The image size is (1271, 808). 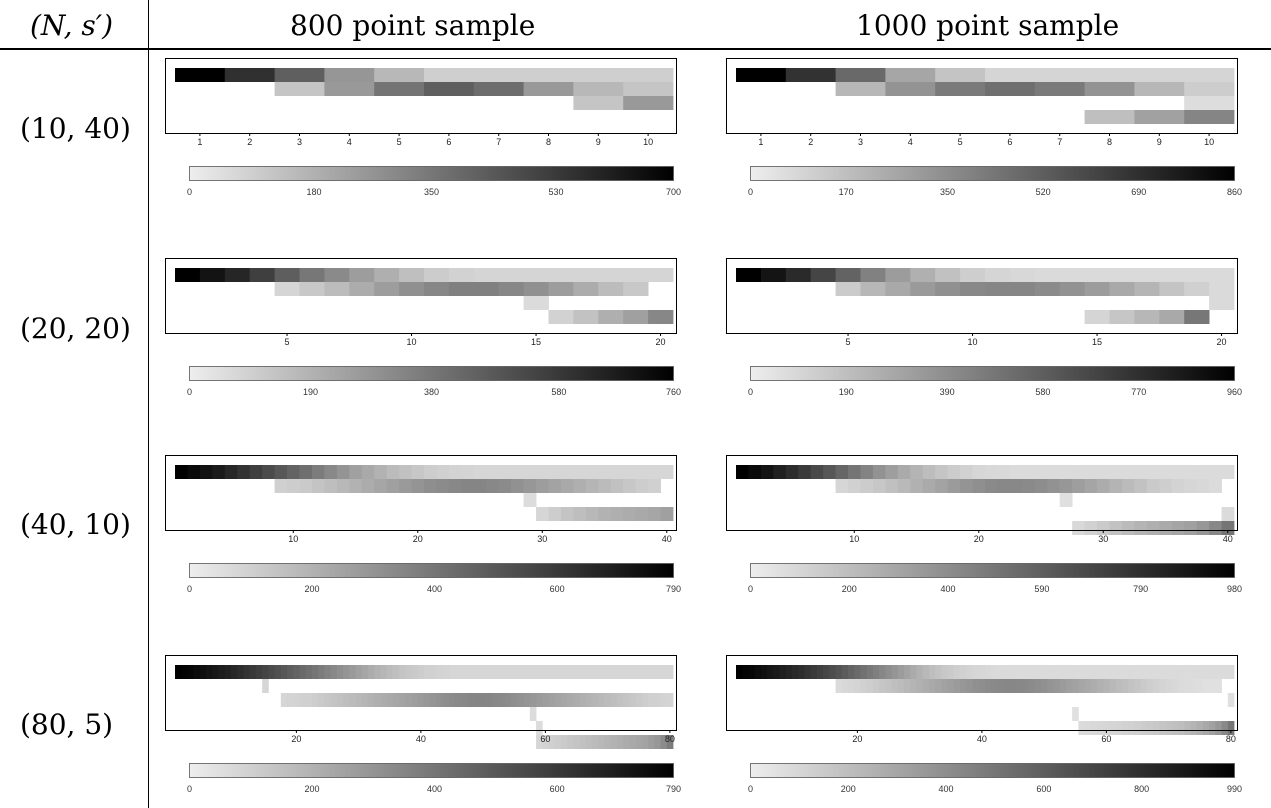 I want to click on x-tick-label: 15, so click(x=1097, y=342).